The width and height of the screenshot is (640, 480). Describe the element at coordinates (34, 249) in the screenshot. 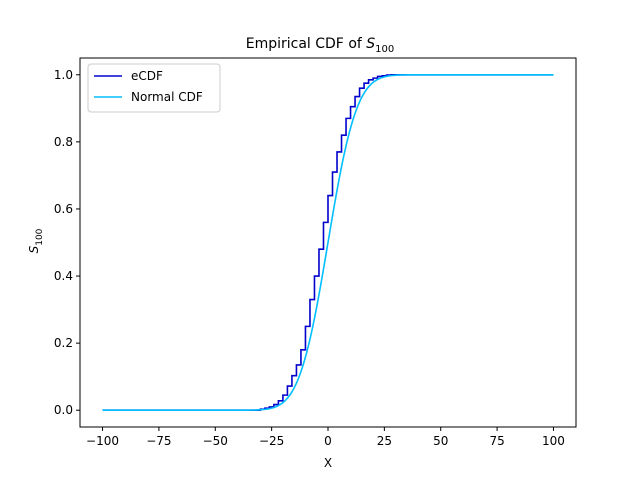

I see `ylabel-math-base: S` at that location.